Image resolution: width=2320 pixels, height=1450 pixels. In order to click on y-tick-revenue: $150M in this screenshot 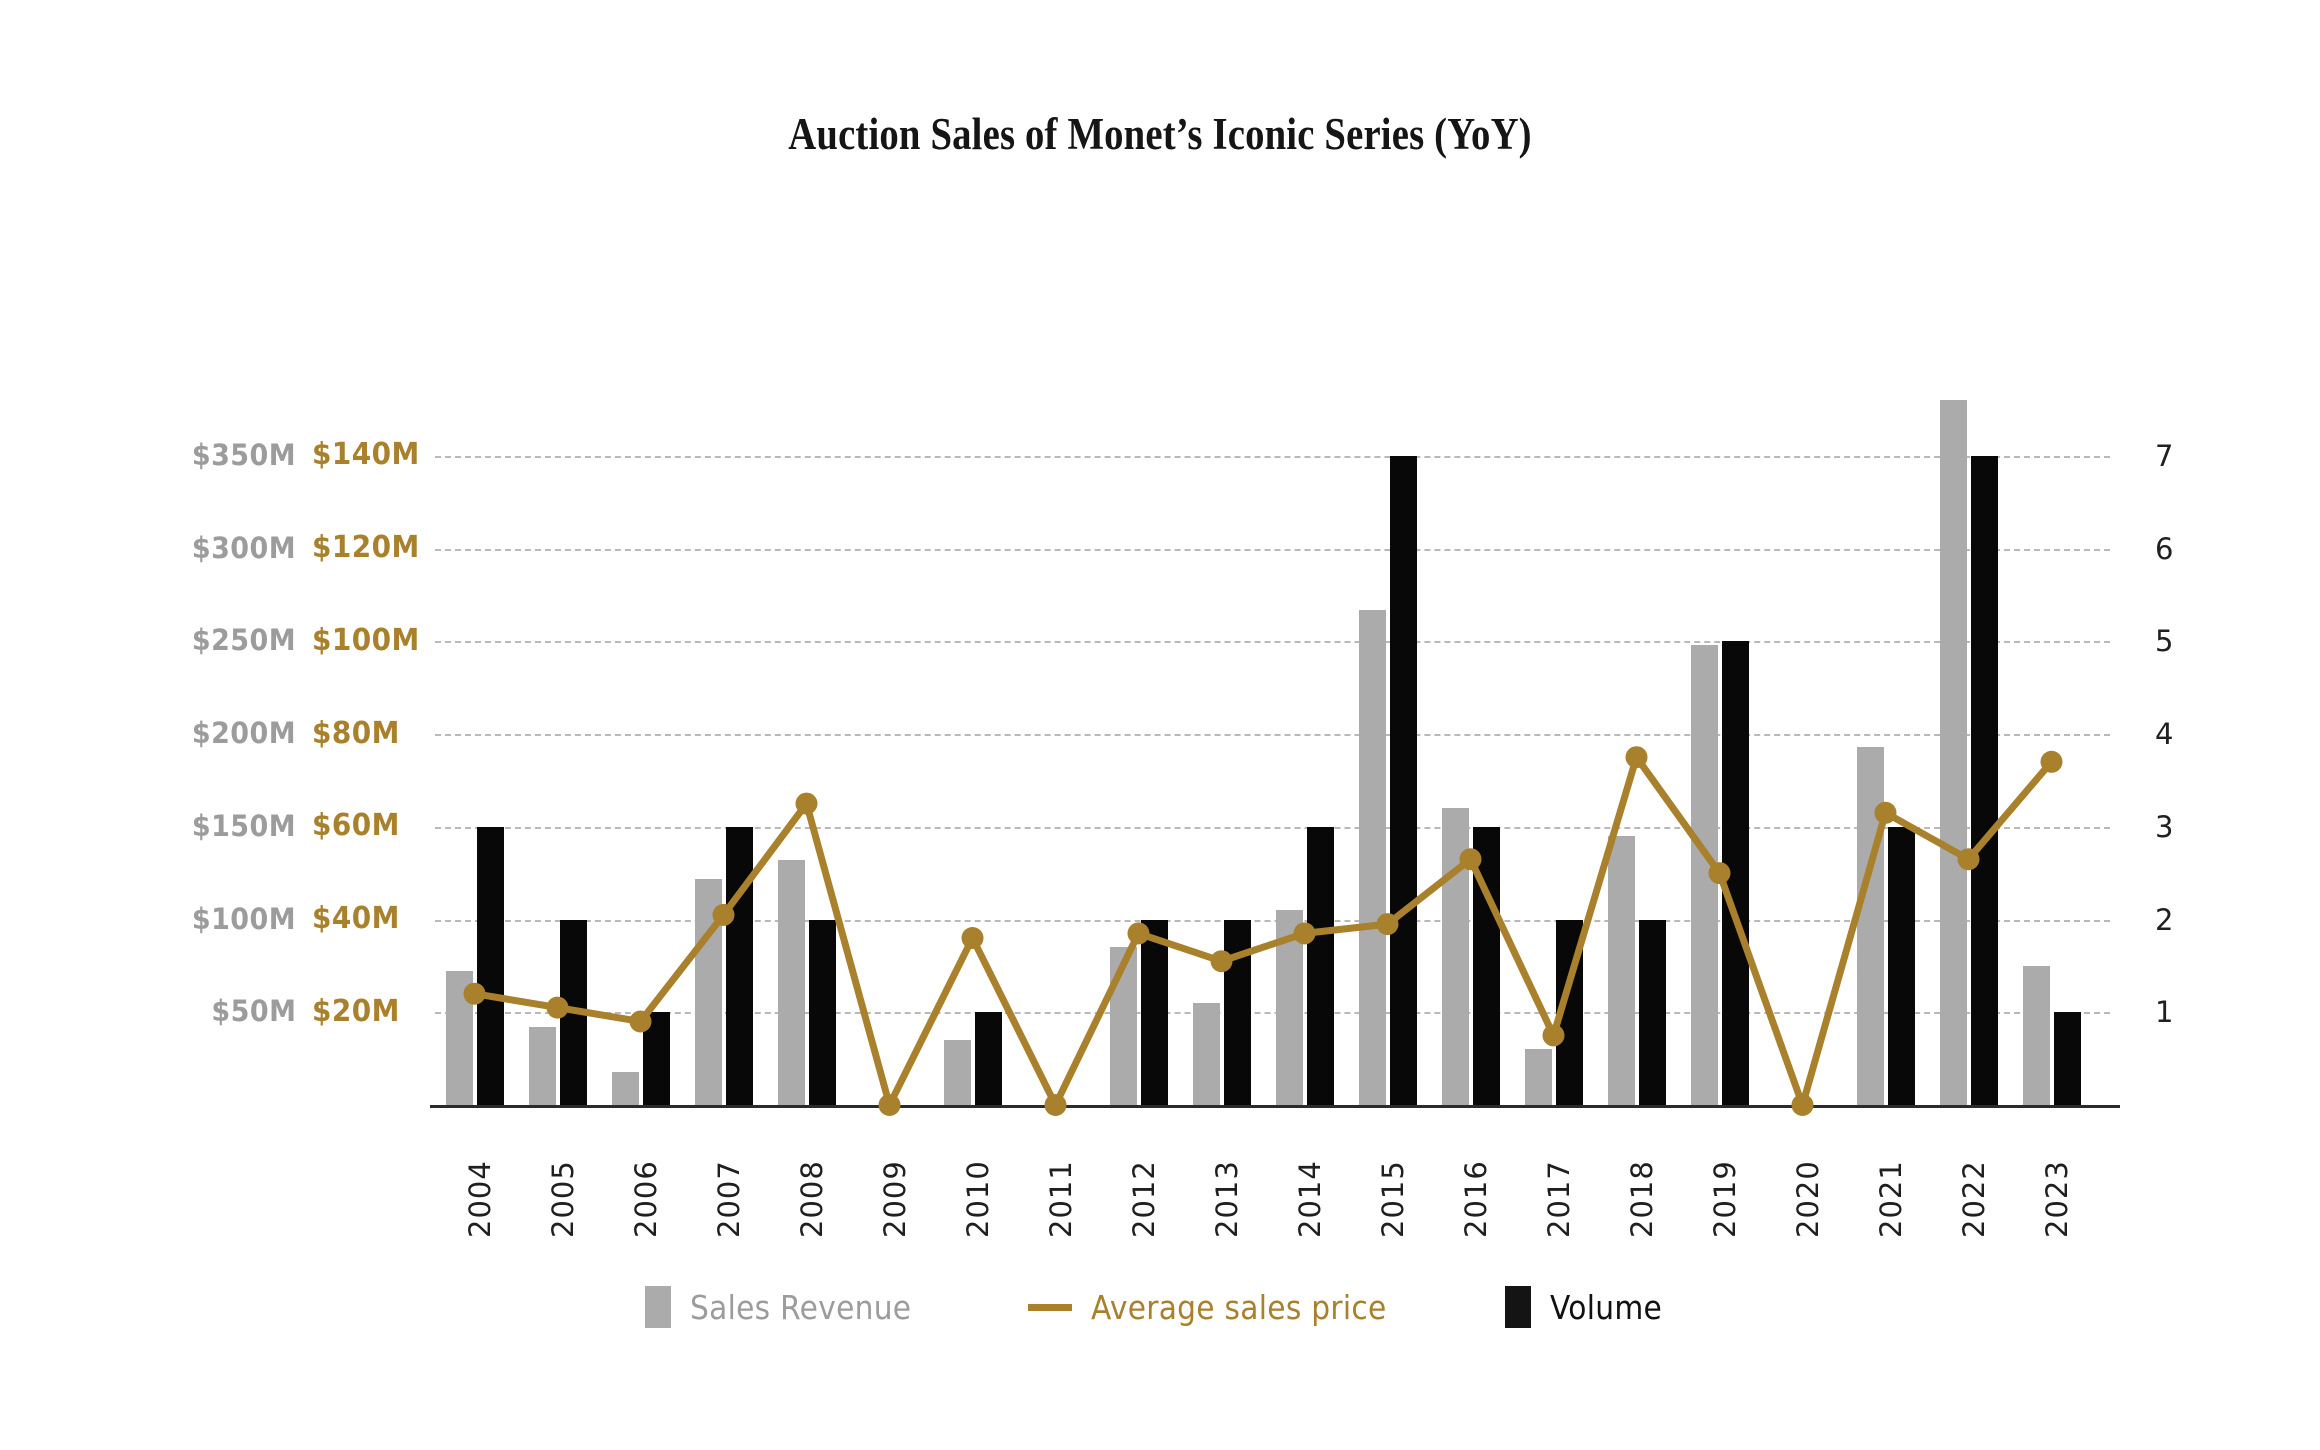, I will do `click(243, 825)`.